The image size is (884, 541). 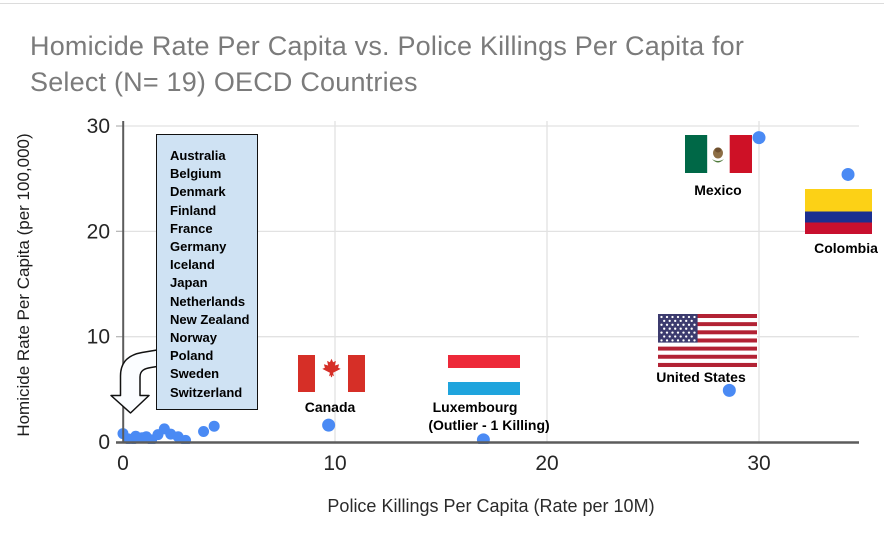 What do you see at coordinates (717, 190) in the screenshot?
I see `mexico-label: Mexico` at bounding box center [717, 190].